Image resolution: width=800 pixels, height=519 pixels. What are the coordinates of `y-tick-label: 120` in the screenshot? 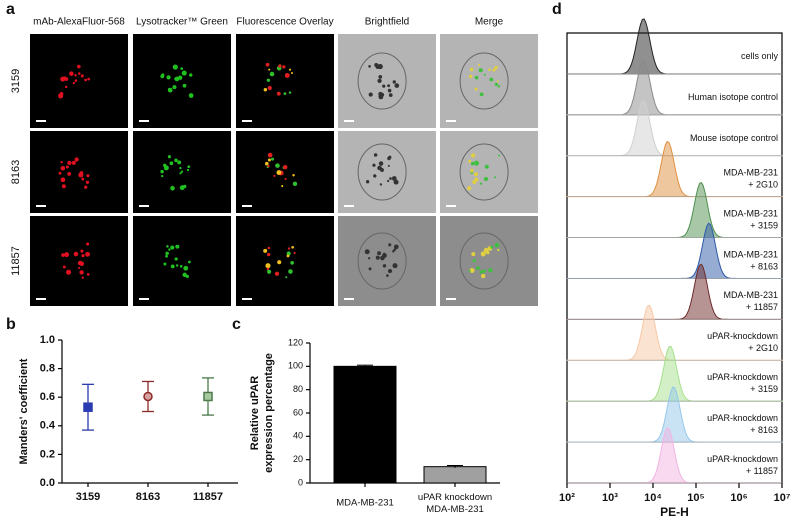 It's located at (295, 342).